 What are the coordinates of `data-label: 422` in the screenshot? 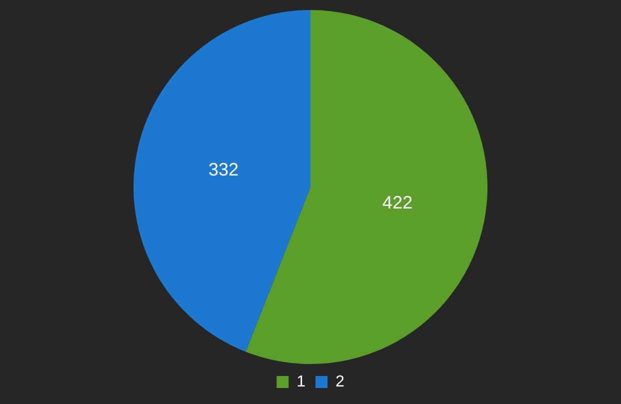 It's located at (397, 202).